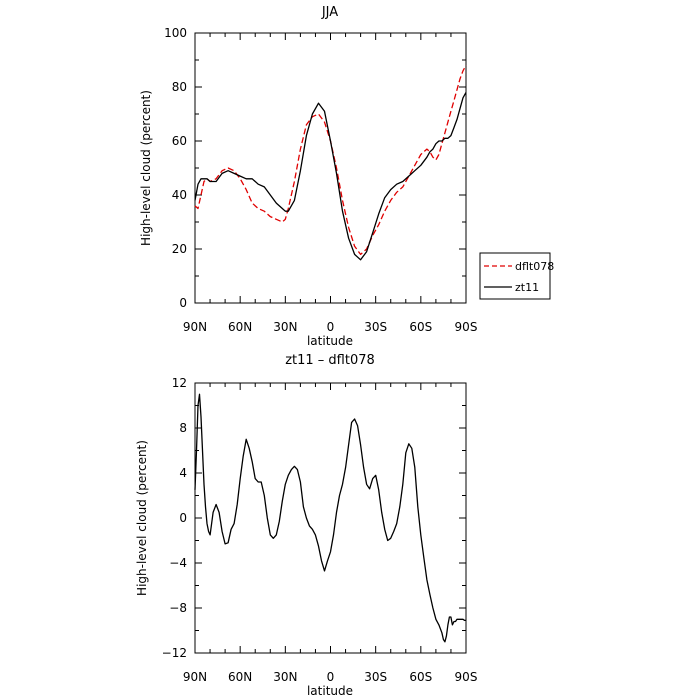  I want to click on y-tick-label: 20, so click(179, 249).